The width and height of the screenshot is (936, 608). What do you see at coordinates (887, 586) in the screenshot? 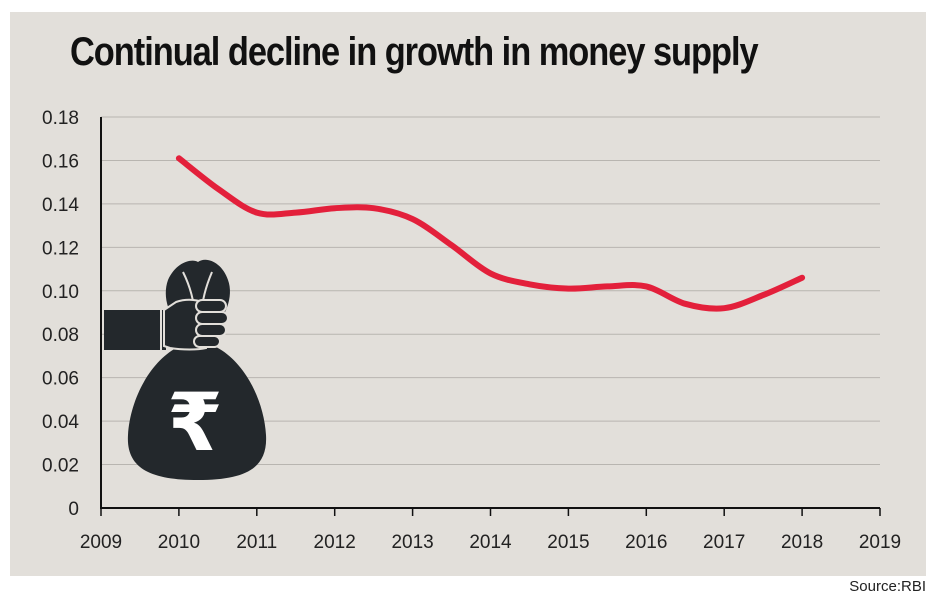
I see `source-note: Source:RBI` at bounding box center [887, 586].